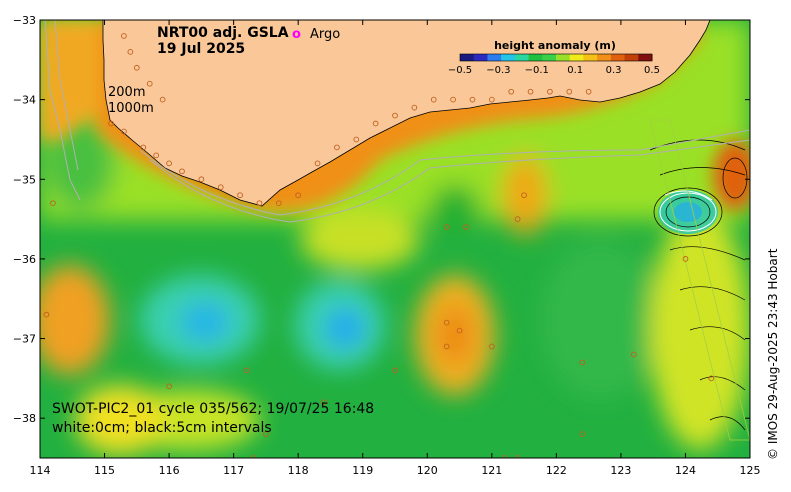 Image resolution: width=791 pixels, height=492 pixels. Describe the element at coordinates (296, 34) in the screenshot. I see `argo-legend-symbol: o` at that location.